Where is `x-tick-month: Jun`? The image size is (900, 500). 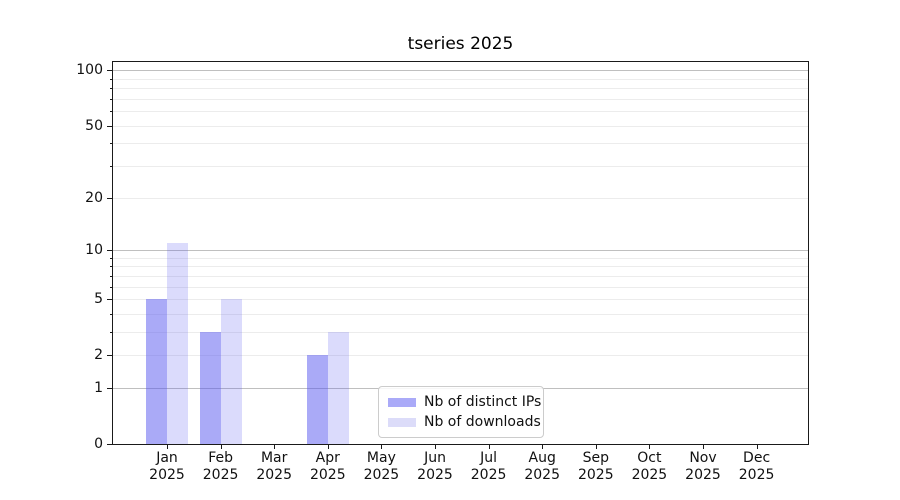 x-tick-month: Jun is located at coordinates (435, 458).